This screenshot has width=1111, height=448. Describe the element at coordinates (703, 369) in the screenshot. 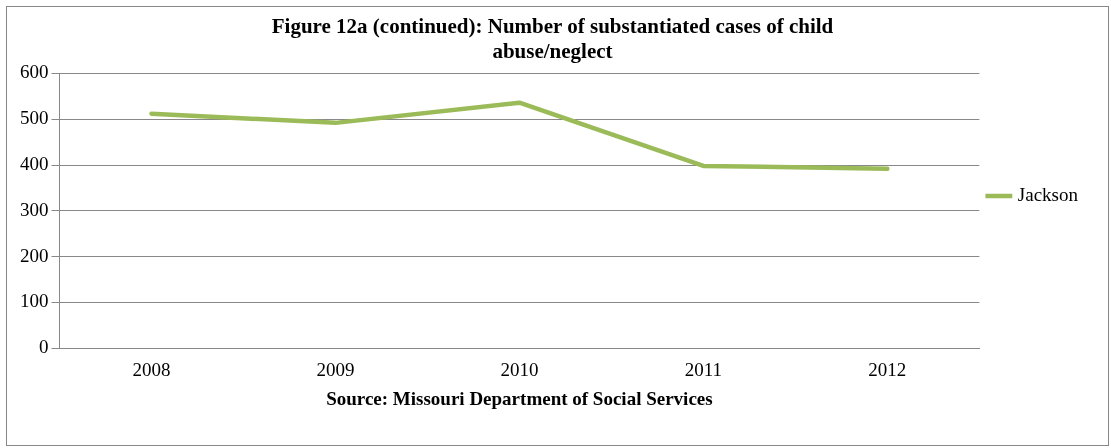

I see `x-tick-label: 2011` at that location.